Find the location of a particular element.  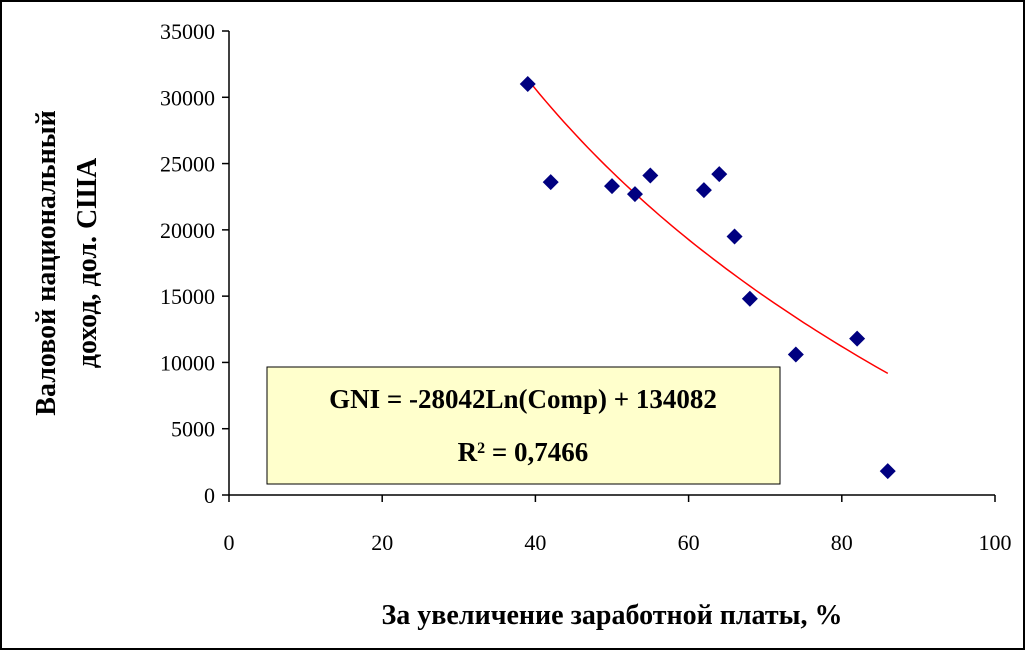

r-squared-prefix: R is located at coordinates (468, 452).